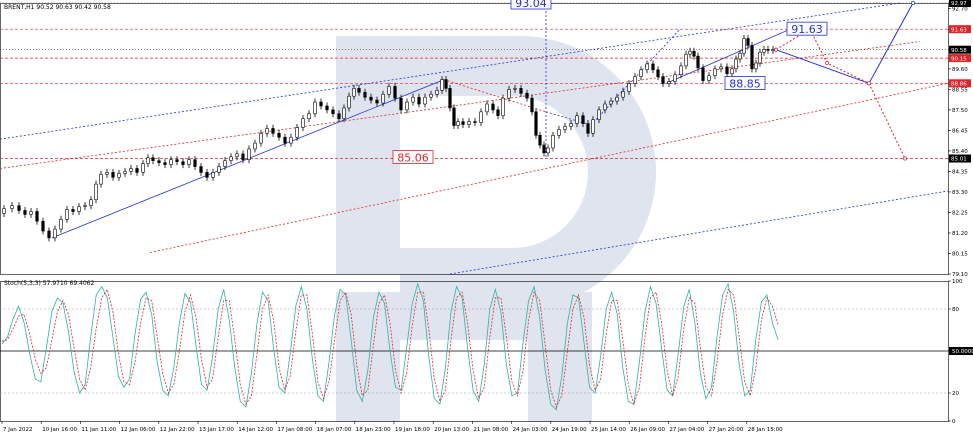  Describe the element at coordinates (960, 9) in the screenshot. I see `price-axis-label: 92.70` at that location.